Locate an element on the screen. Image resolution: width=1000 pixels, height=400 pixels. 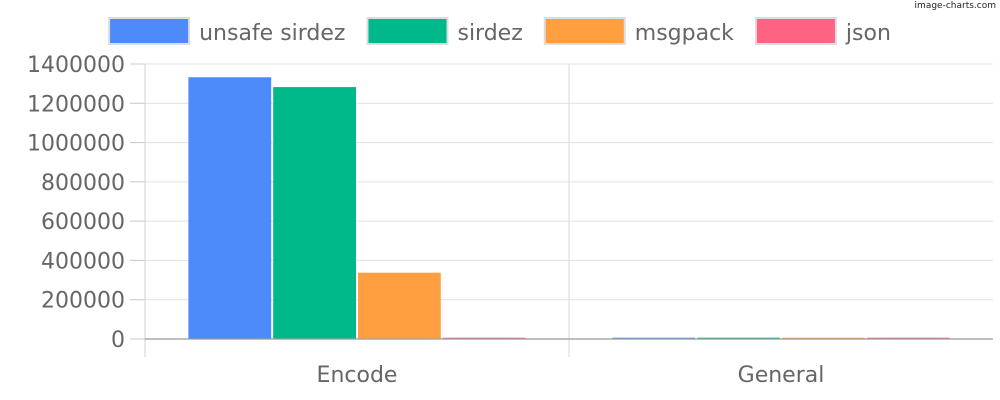
y-tick-label: 1000000 is located at coordinates (76, 144).